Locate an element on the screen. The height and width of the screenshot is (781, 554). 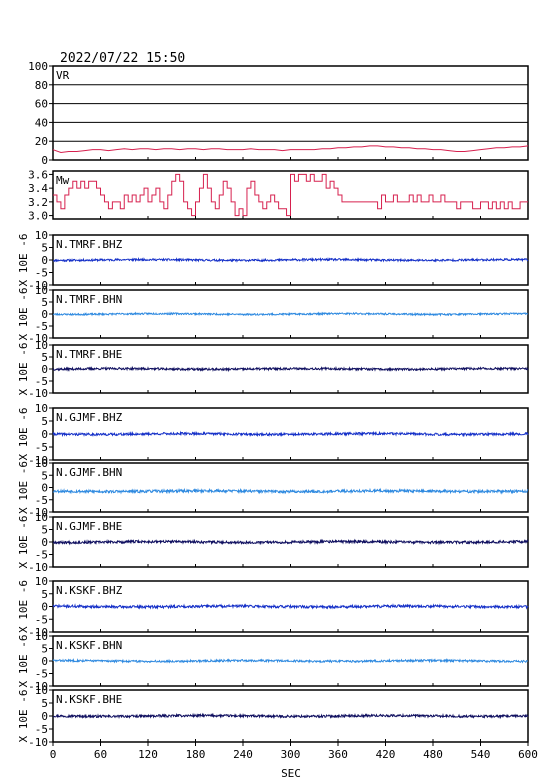
y-tick-label: 3.4 is located at coordinates (38, 188).